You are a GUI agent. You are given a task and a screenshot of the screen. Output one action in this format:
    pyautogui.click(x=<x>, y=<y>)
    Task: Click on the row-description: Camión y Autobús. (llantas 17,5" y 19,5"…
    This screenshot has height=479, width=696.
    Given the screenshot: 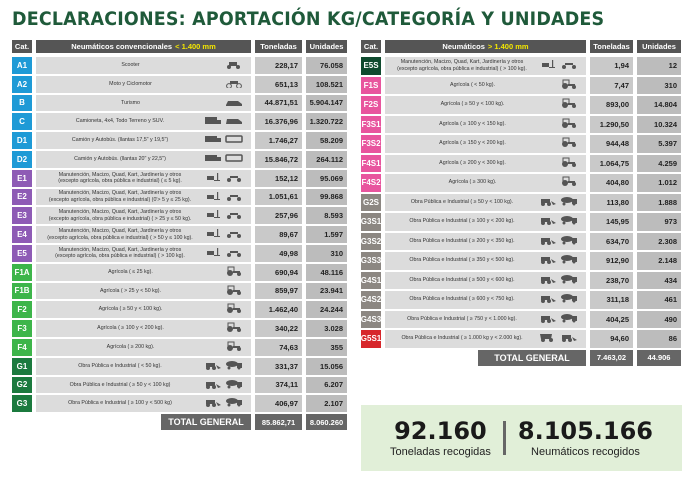 What is the action you would take?
    pyautogui.click(x=143, y=140)
    